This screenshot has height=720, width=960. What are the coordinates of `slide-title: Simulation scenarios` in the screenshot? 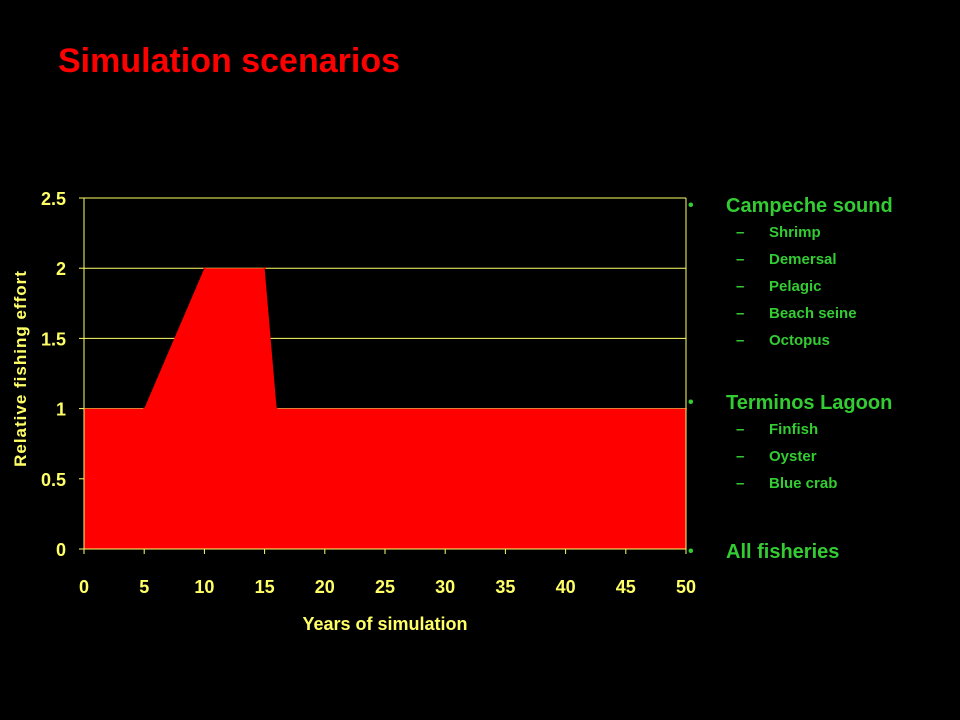 It's located at (229, 61).